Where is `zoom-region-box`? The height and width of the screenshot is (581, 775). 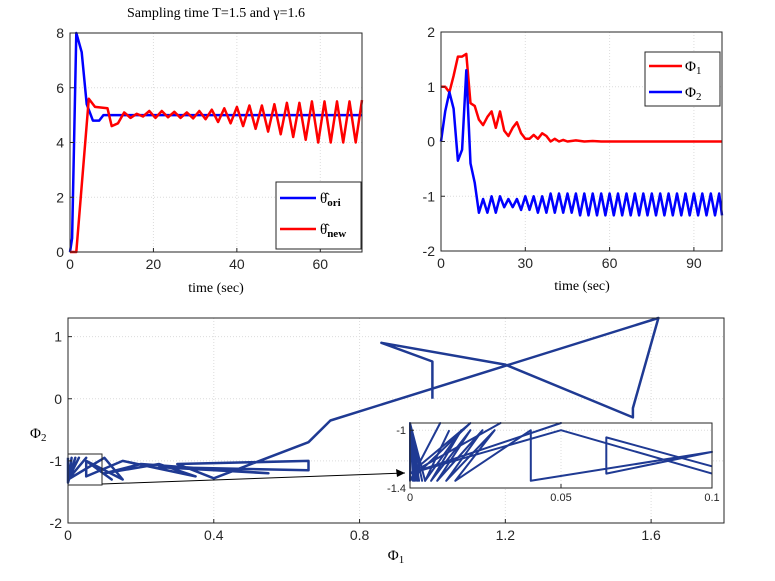
zoom-region-box is located at coordinates (85, 469).